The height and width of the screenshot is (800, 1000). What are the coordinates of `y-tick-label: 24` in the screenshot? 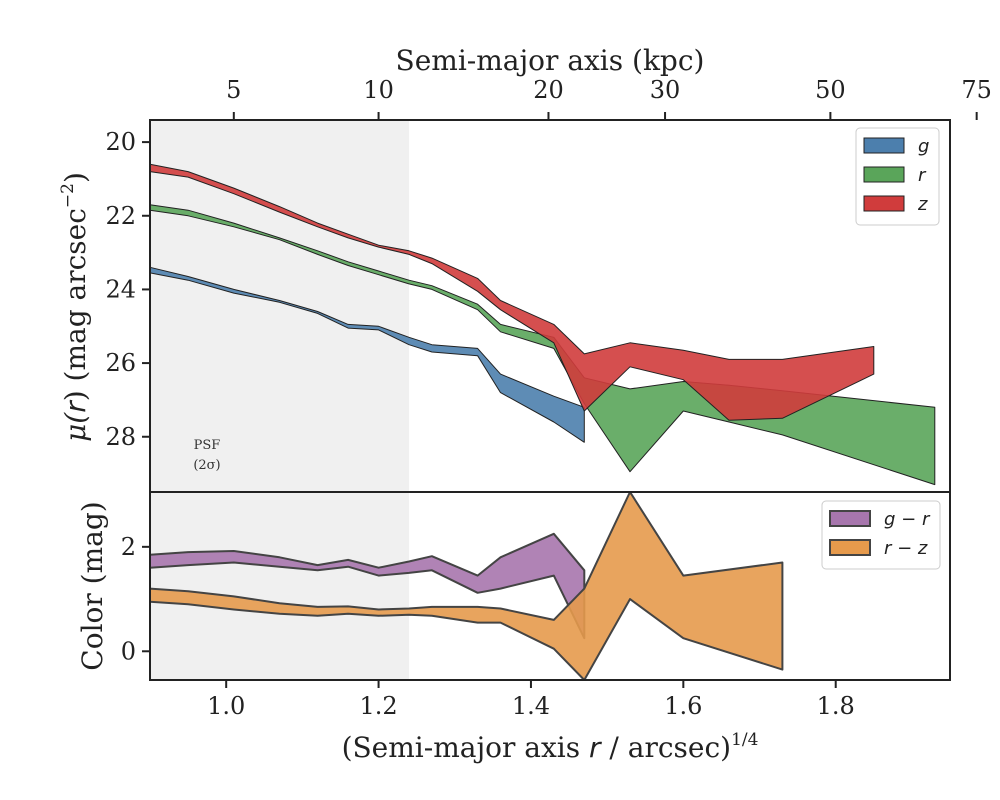 It's located at (120, 289).